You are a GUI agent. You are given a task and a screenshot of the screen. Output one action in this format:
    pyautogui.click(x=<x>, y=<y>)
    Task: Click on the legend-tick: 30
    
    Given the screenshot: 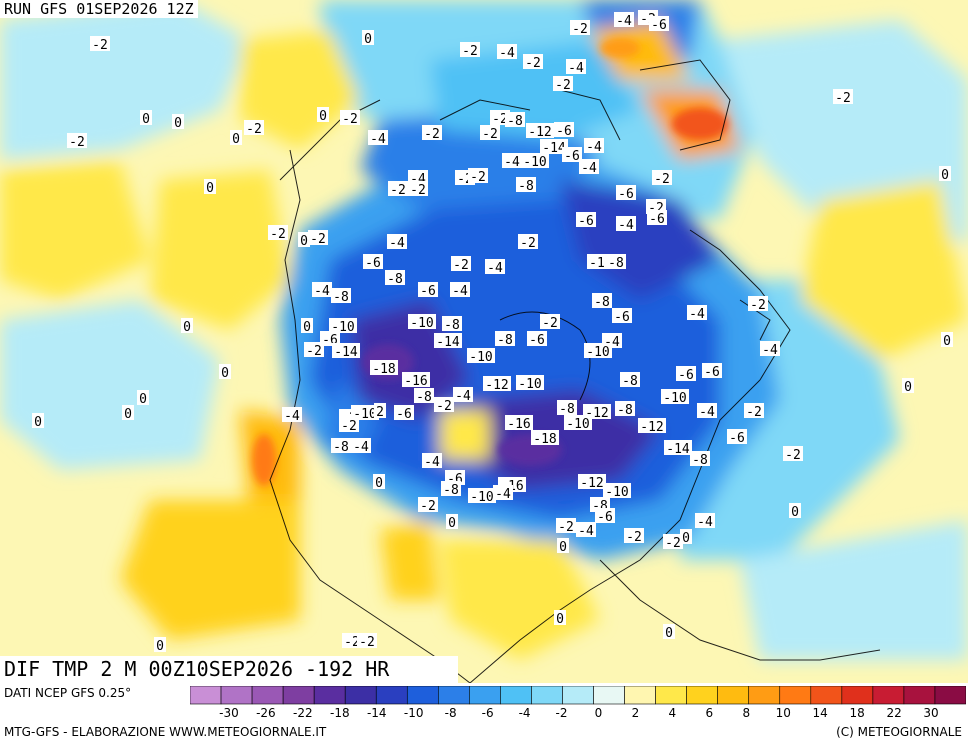 What is the action you would take?
    pyautogui.click(x=931, y=713)
    